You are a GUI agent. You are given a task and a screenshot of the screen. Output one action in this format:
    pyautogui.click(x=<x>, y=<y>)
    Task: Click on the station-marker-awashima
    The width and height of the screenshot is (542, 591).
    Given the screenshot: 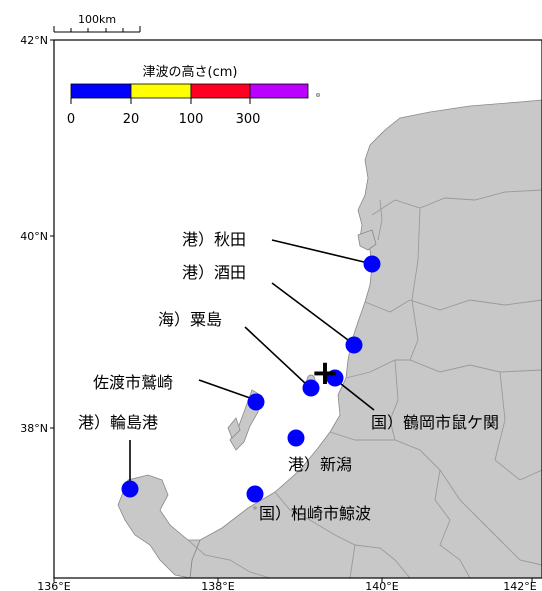 What is the action you would take?
    pyautogui.click(x=311, y=388)
    